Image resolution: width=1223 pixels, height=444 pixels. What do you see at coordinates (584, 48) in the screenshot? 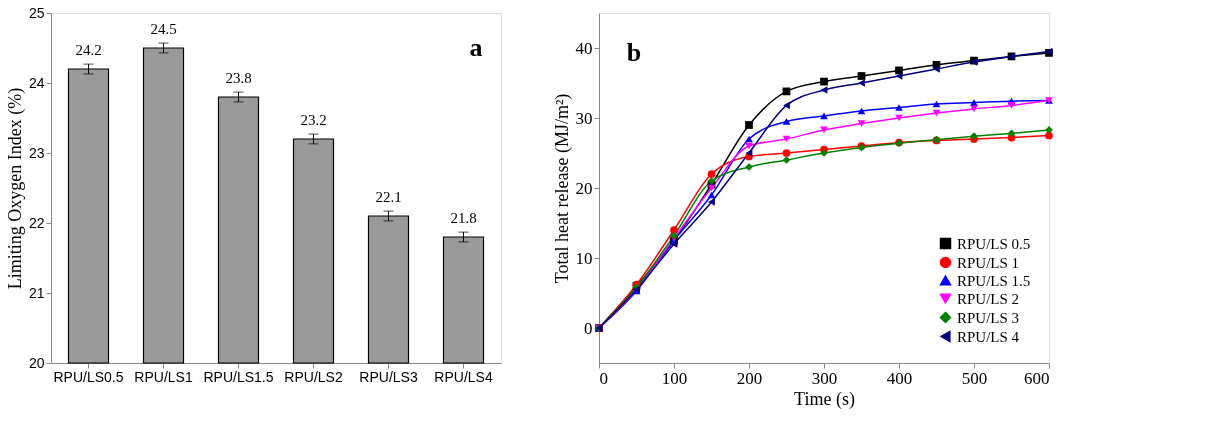
I see `y-tick-label: 40` at bounding box center [584, 48].